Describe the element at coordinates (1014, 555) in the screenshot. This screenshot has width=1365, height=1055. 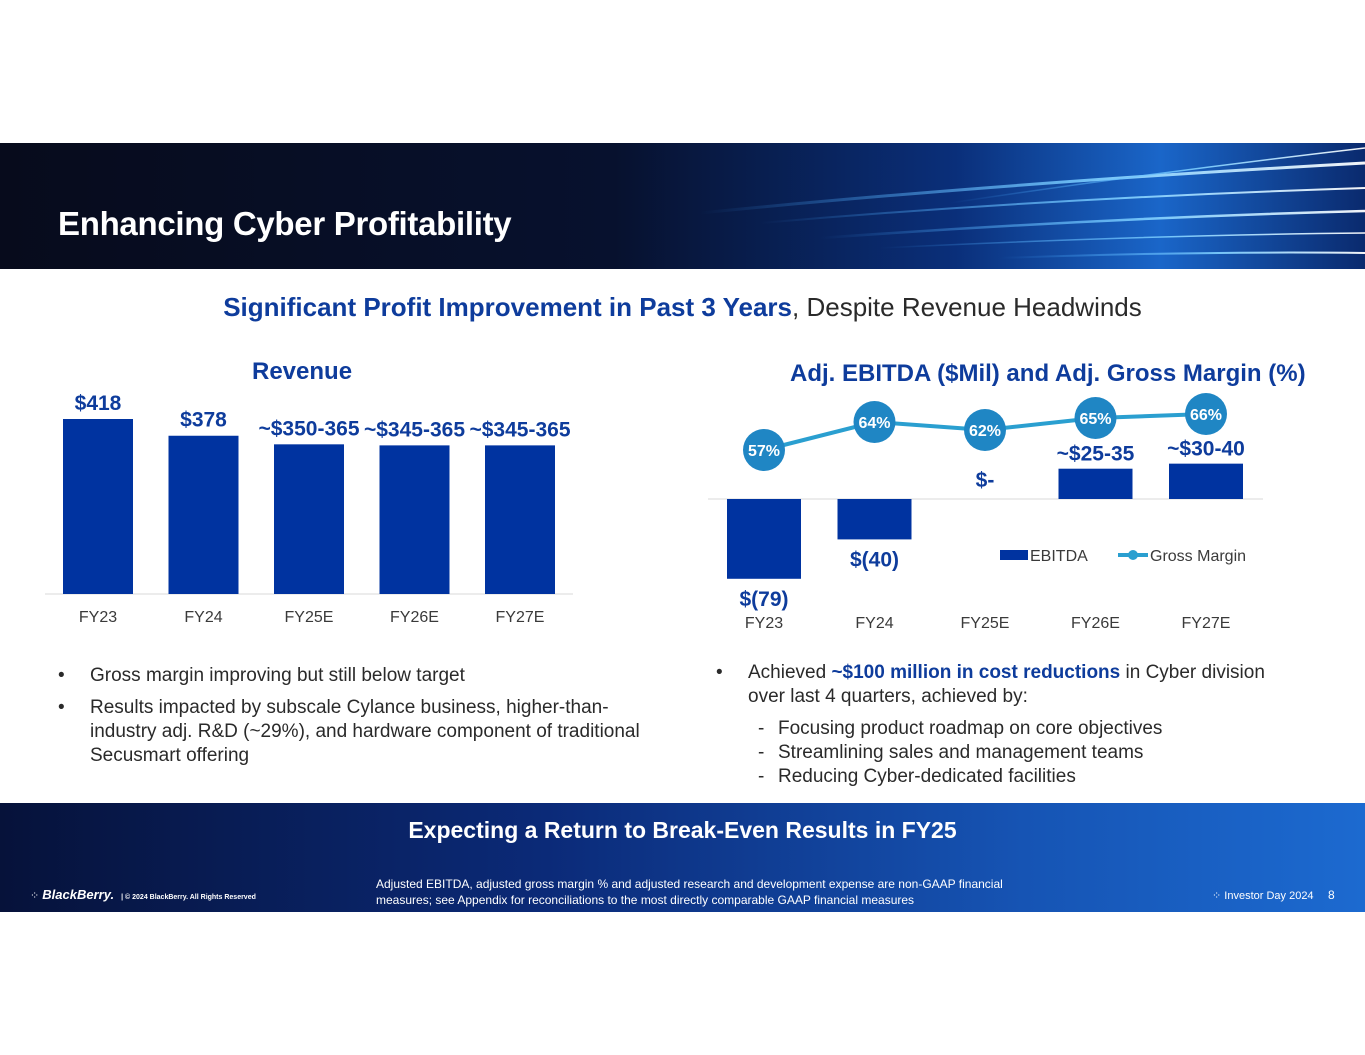
I see `legend-swatch-ebitda` at that location.